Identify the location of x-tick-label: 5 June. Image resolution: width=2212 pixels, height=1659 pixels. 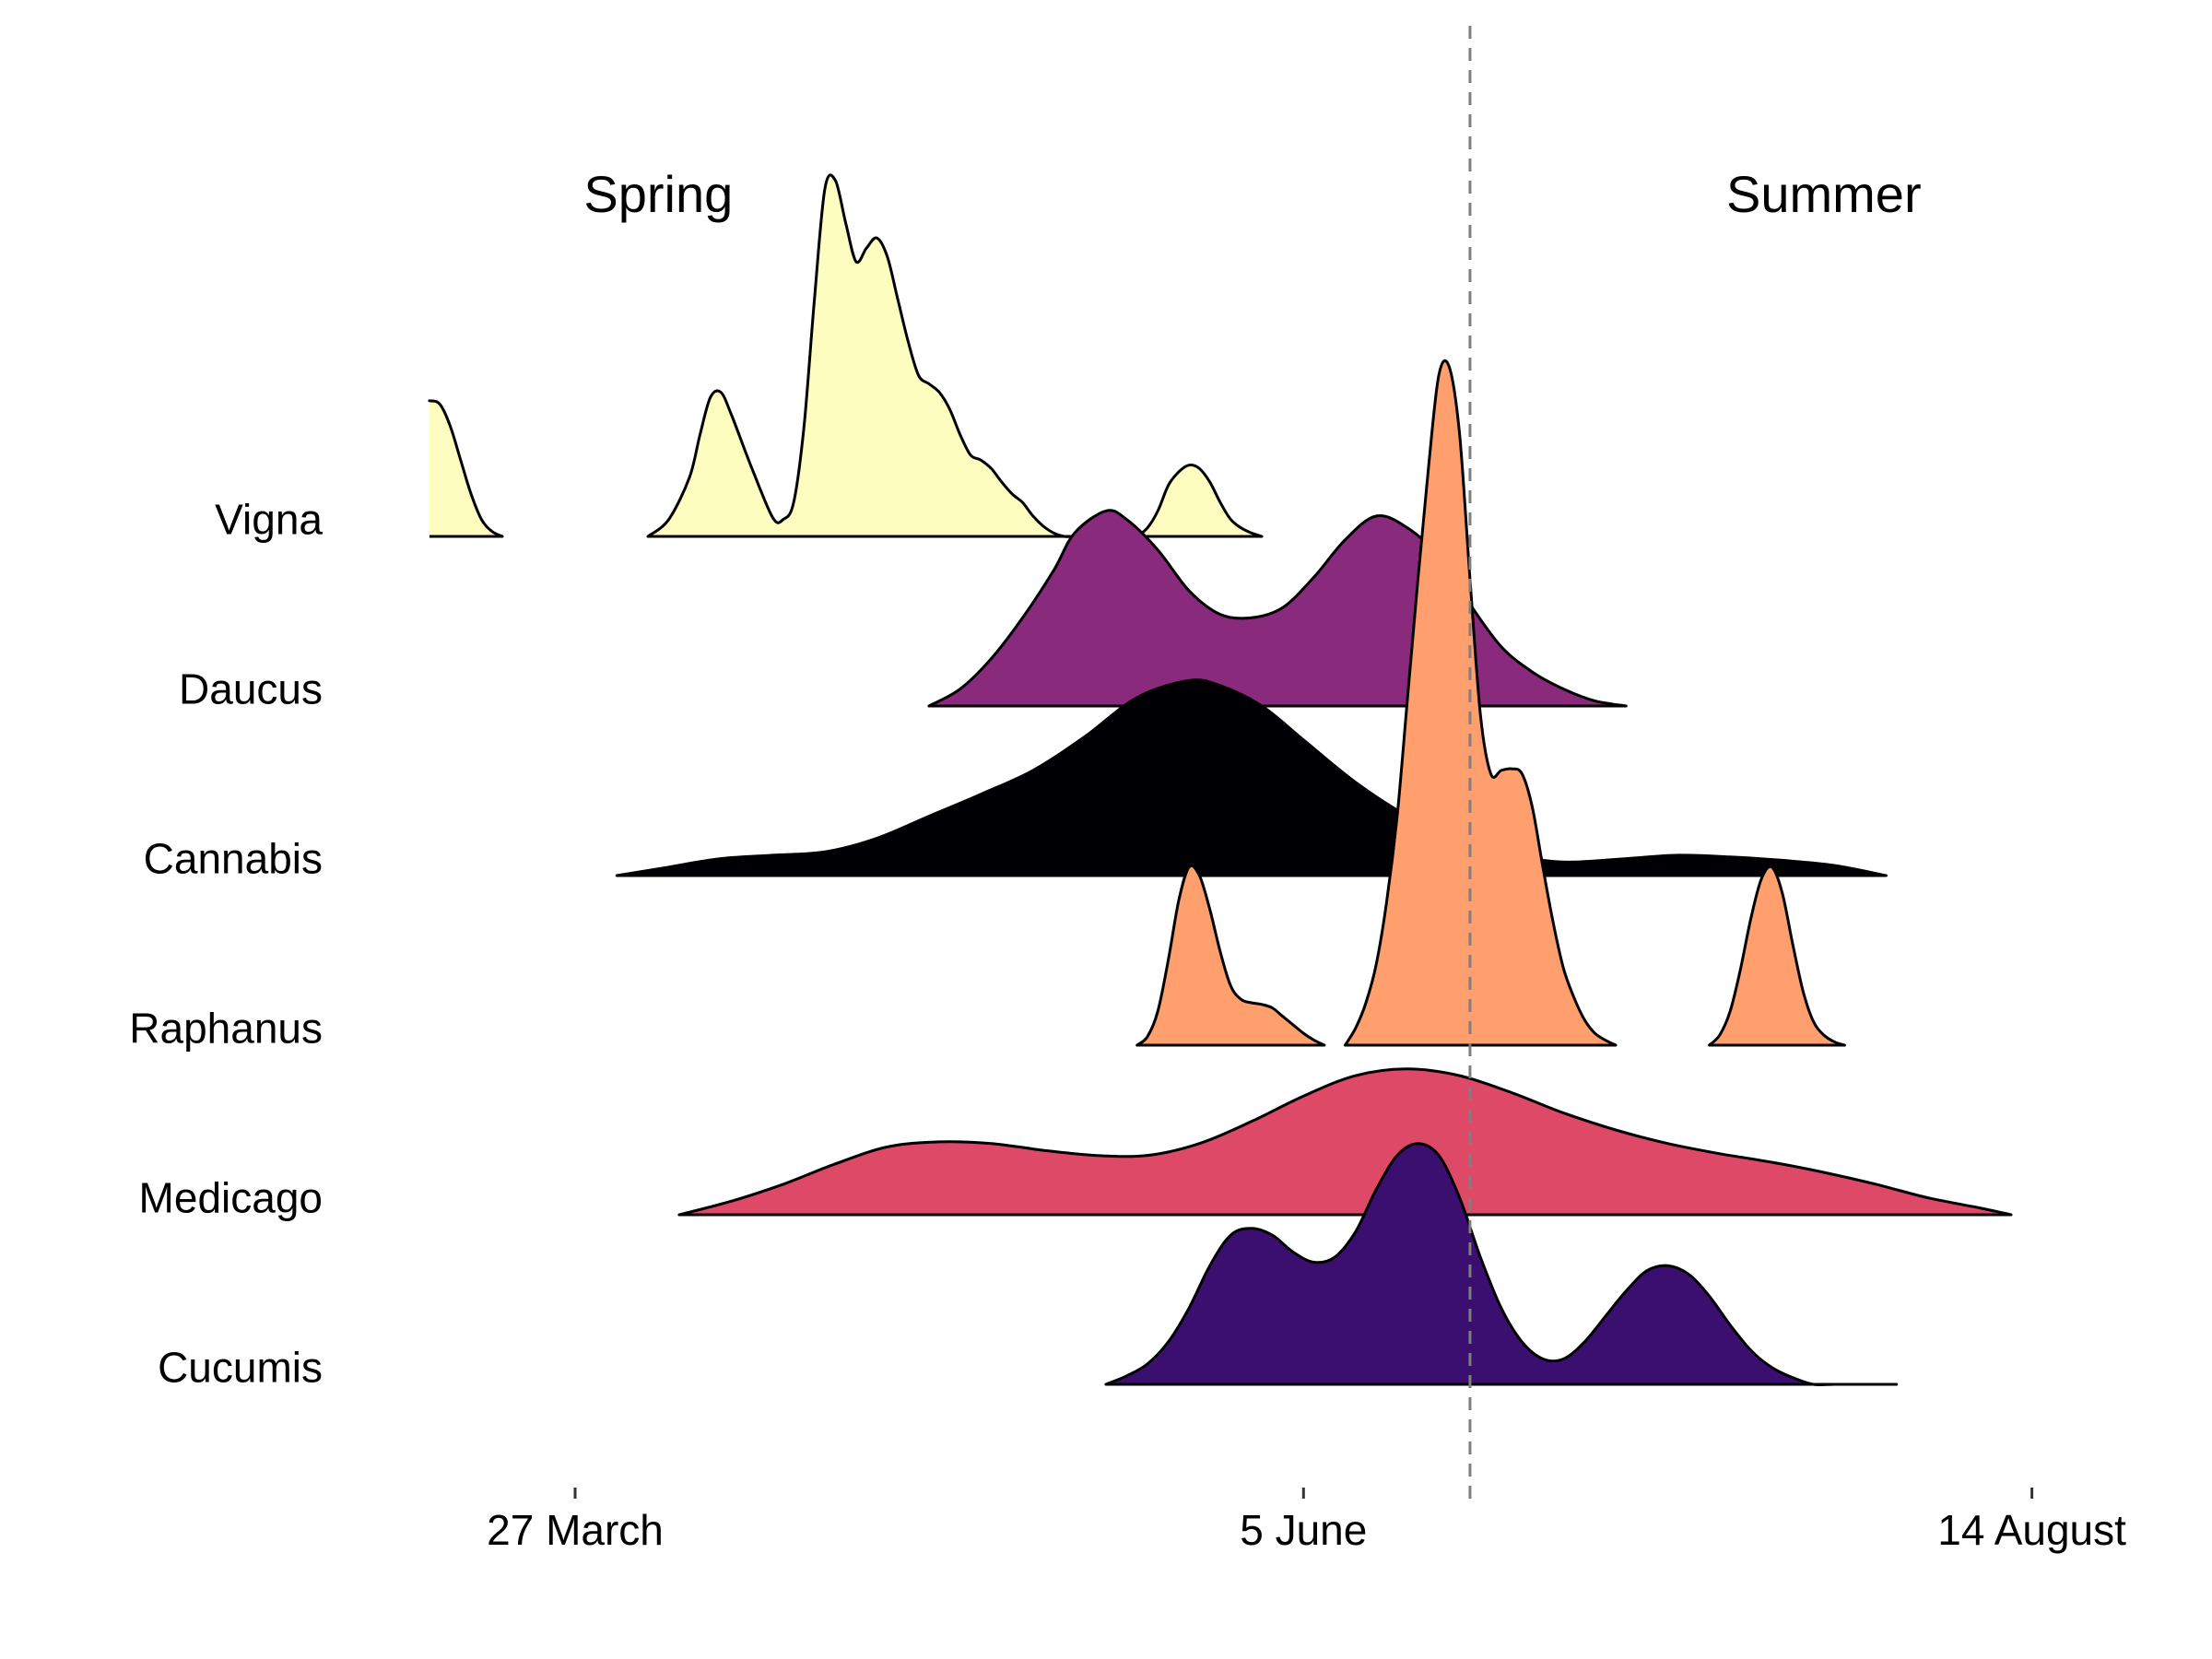
(1303, 1530).